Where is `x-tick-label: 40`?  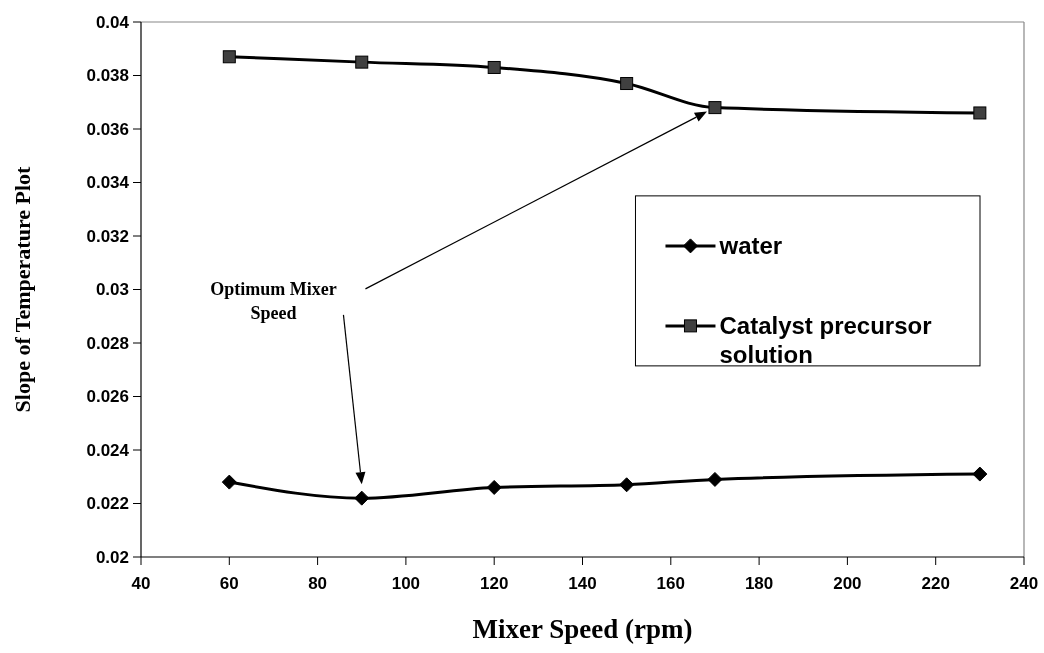 x-tick-label: 40 is located at coordinates (141, 583).